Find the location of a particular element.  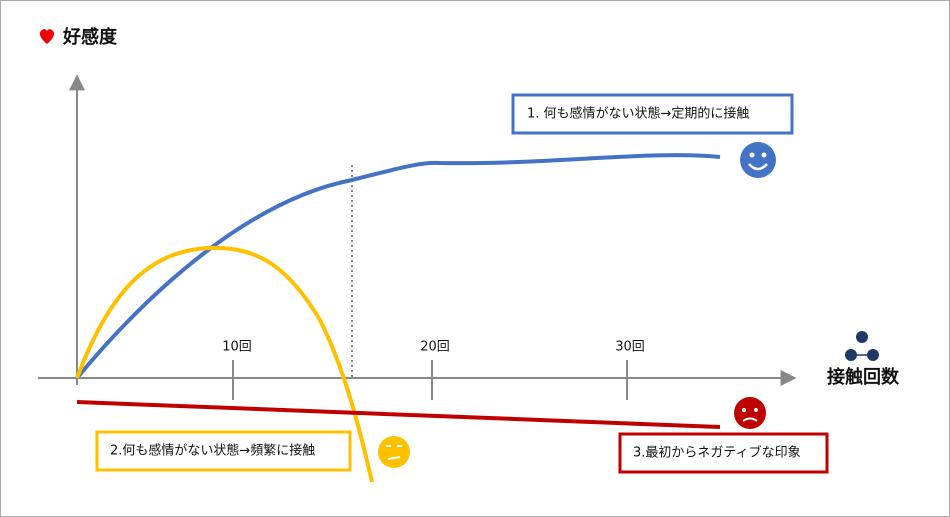

angry-face is located at coordinates (750, 413).